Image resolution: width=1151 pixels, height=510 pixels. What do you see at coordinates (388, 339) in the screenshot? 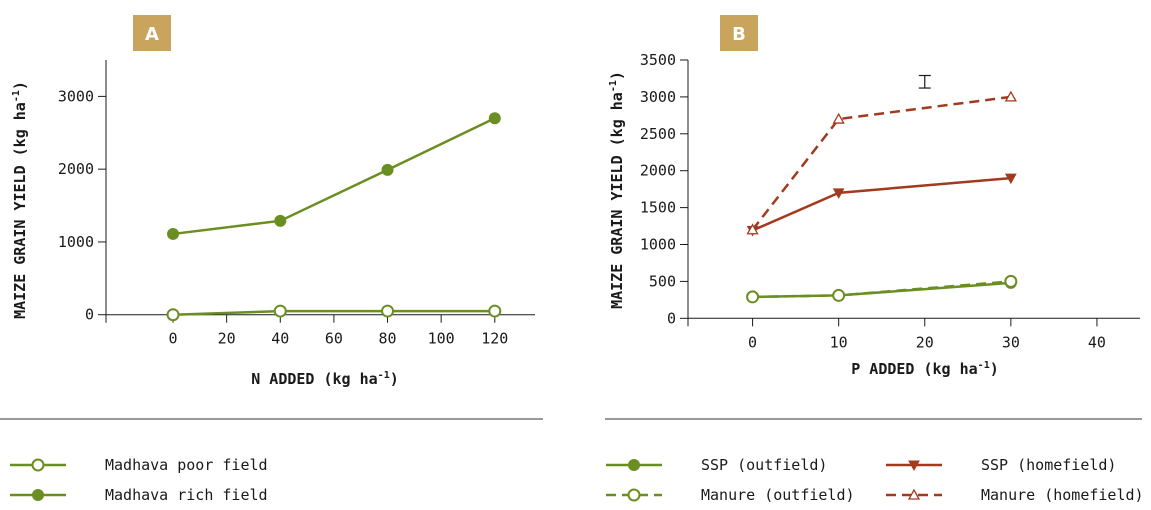
I see `panel-a-x-tick-label: 80` at bounding box center [388, 339].